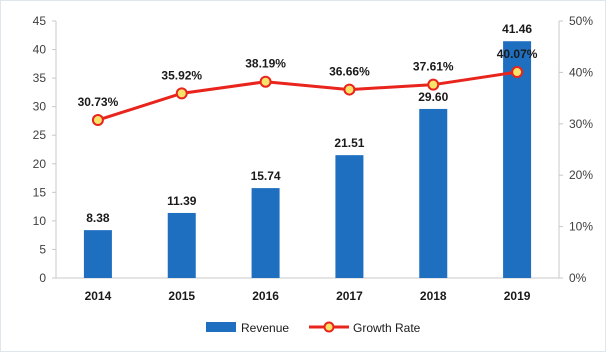  Describe the element at coordinates (581, 175) in the screenshot. I see `y-right-tick-label: 20%` at that location.